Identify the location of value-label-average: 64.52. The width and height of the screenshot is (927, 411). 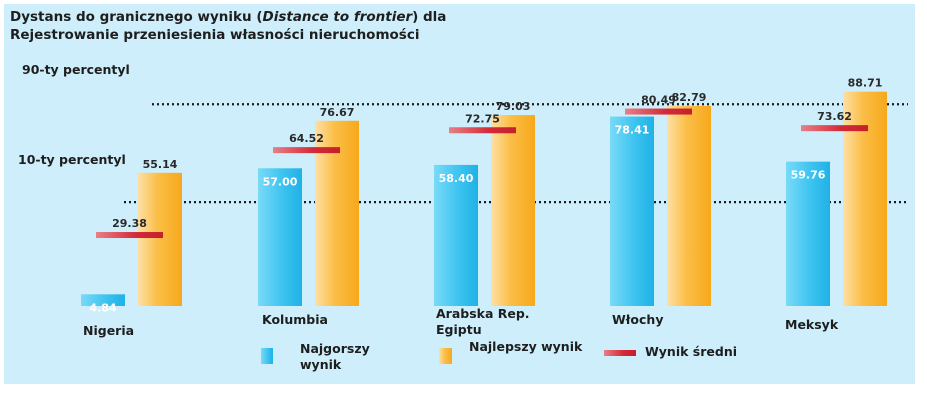
(306, 138).